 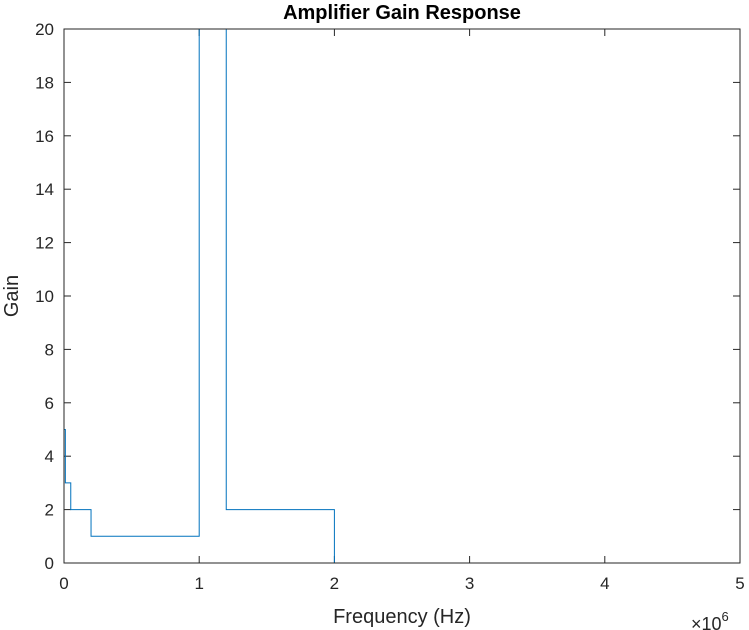 What do you see at coordinates (12, 296) in the screenshot?
I see `y-axis-label: Gain` at bounding box center [12, 296].